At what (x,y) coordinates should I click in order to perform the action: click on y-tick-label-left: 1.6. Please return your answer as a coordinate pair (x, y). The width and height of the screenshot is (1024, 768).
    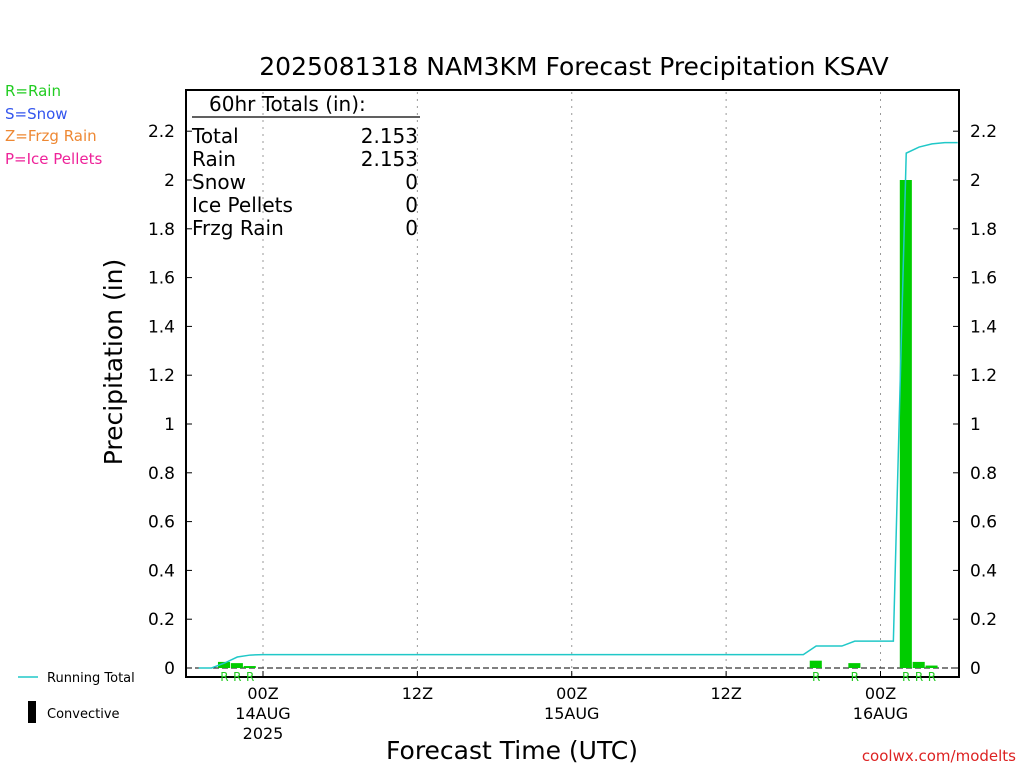
    Looking at the image, I should click on (161, 279).